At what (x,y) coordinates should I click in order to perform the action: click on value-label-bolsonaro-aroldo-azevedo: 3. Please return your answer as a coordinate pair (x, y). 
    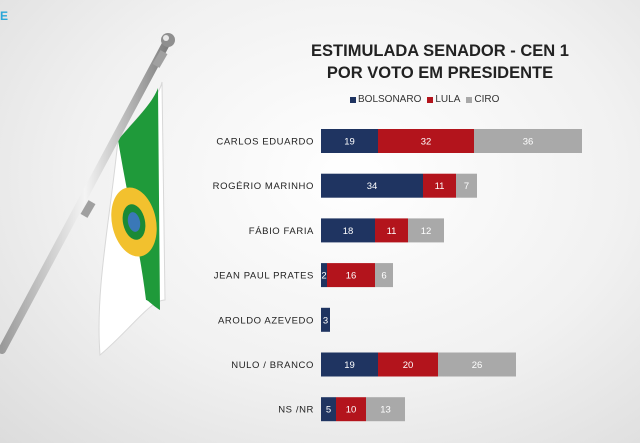
    Looking at the image, I should click on (325, 320).